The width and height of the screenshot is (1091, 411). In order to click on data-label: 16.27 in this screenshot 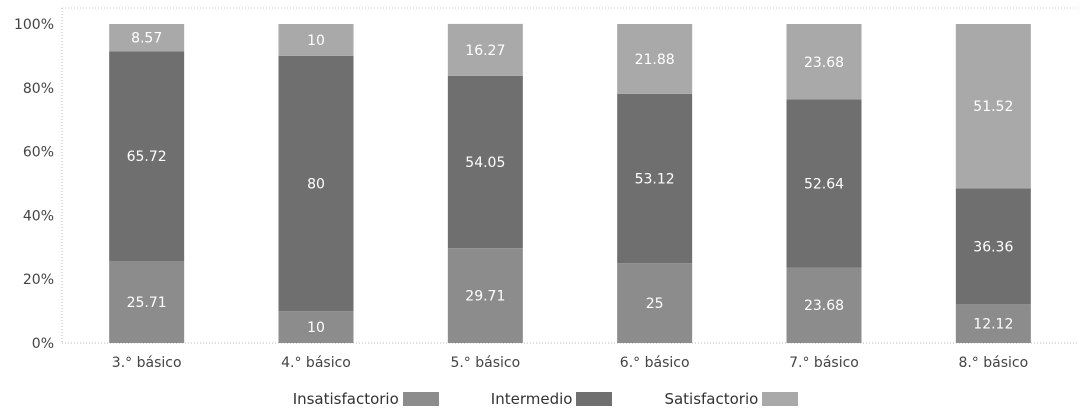, I will do `click(485, 51)`.